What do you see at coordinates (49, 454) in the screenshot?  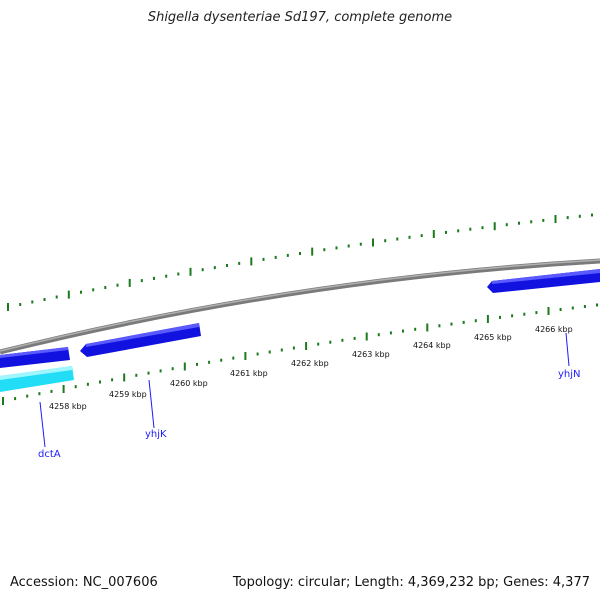 I see `gene-label-dctA: dctA` at bounding box center [49, 454].